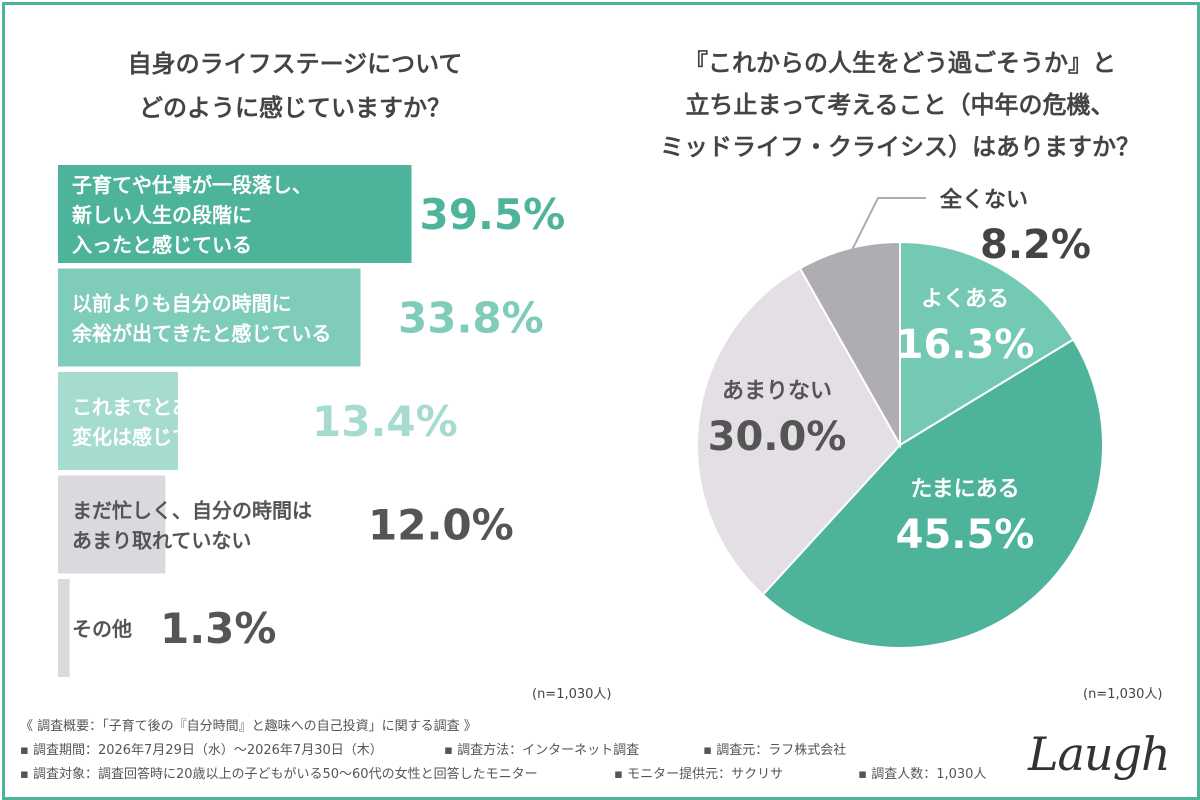 This screenshot has height=800, width=1200. I want to click on bar-category-label: 子育てや仕事が一段落し、, so click(192, 185).